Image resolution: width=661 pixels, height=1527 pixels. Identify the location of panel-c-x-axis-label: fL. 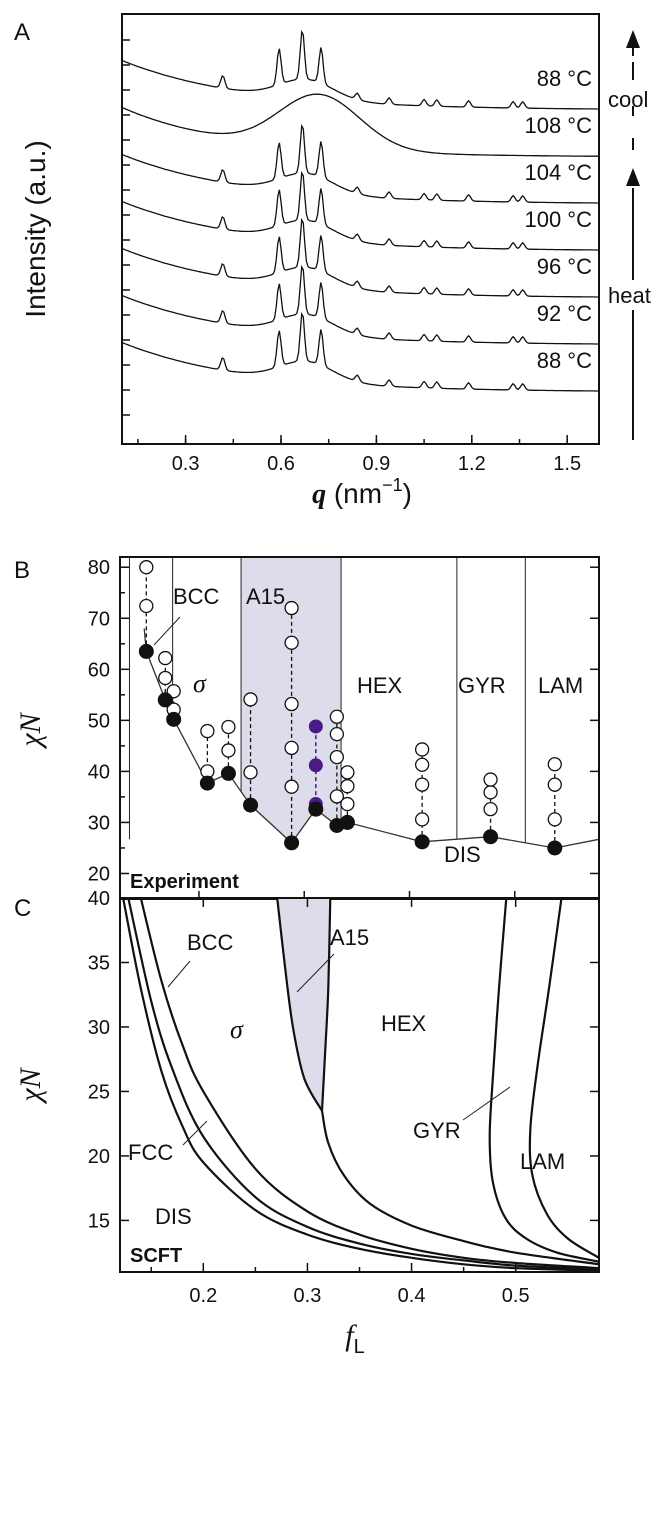
(354, 1338).